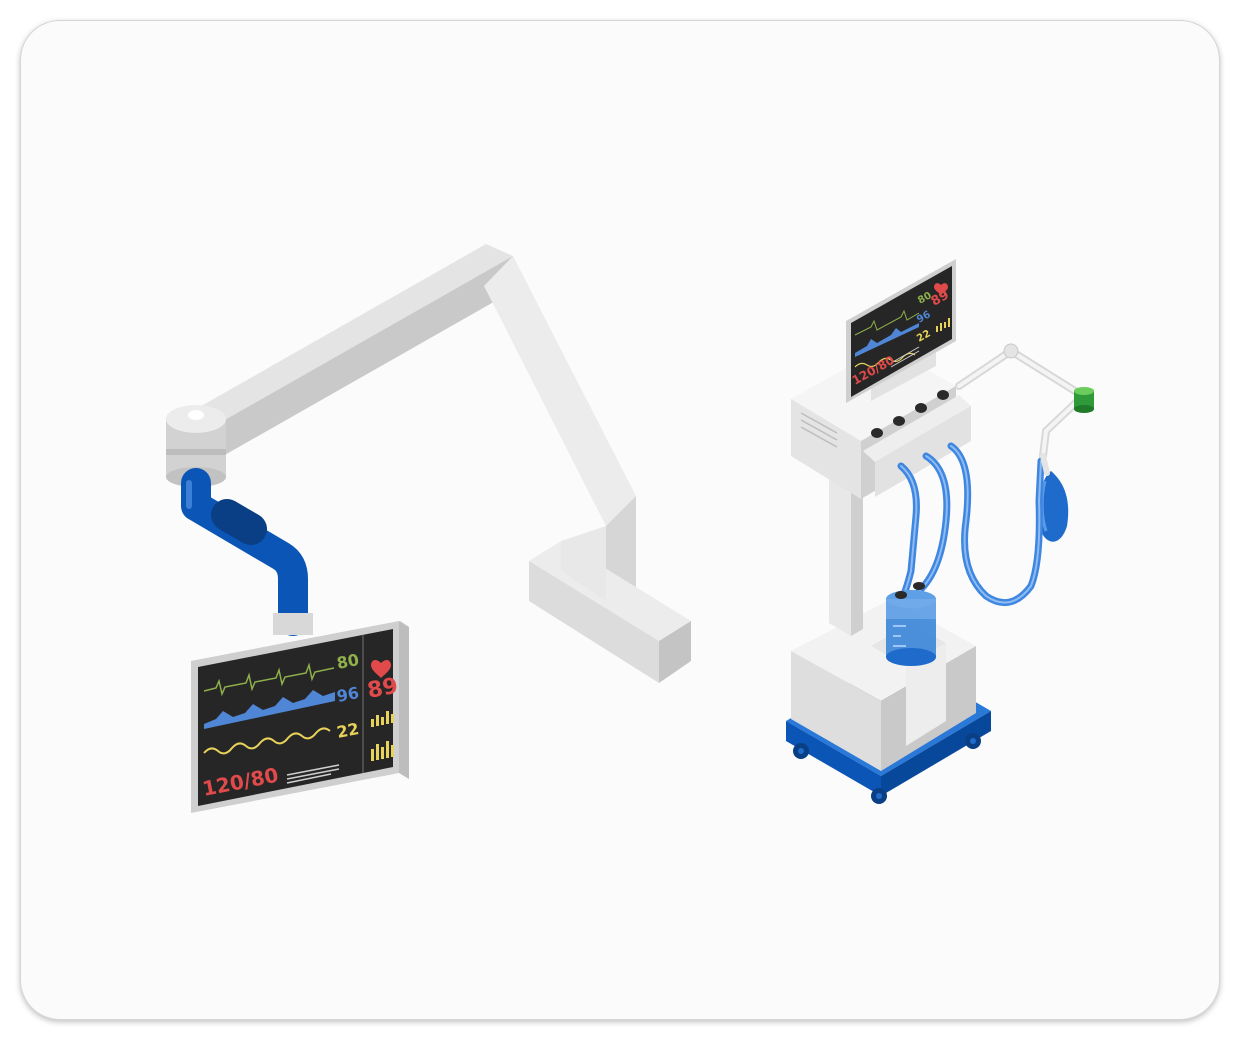  Describe the element at coordinates (269, 709) in the screenshot. I see `spo2-waveform` at that location.